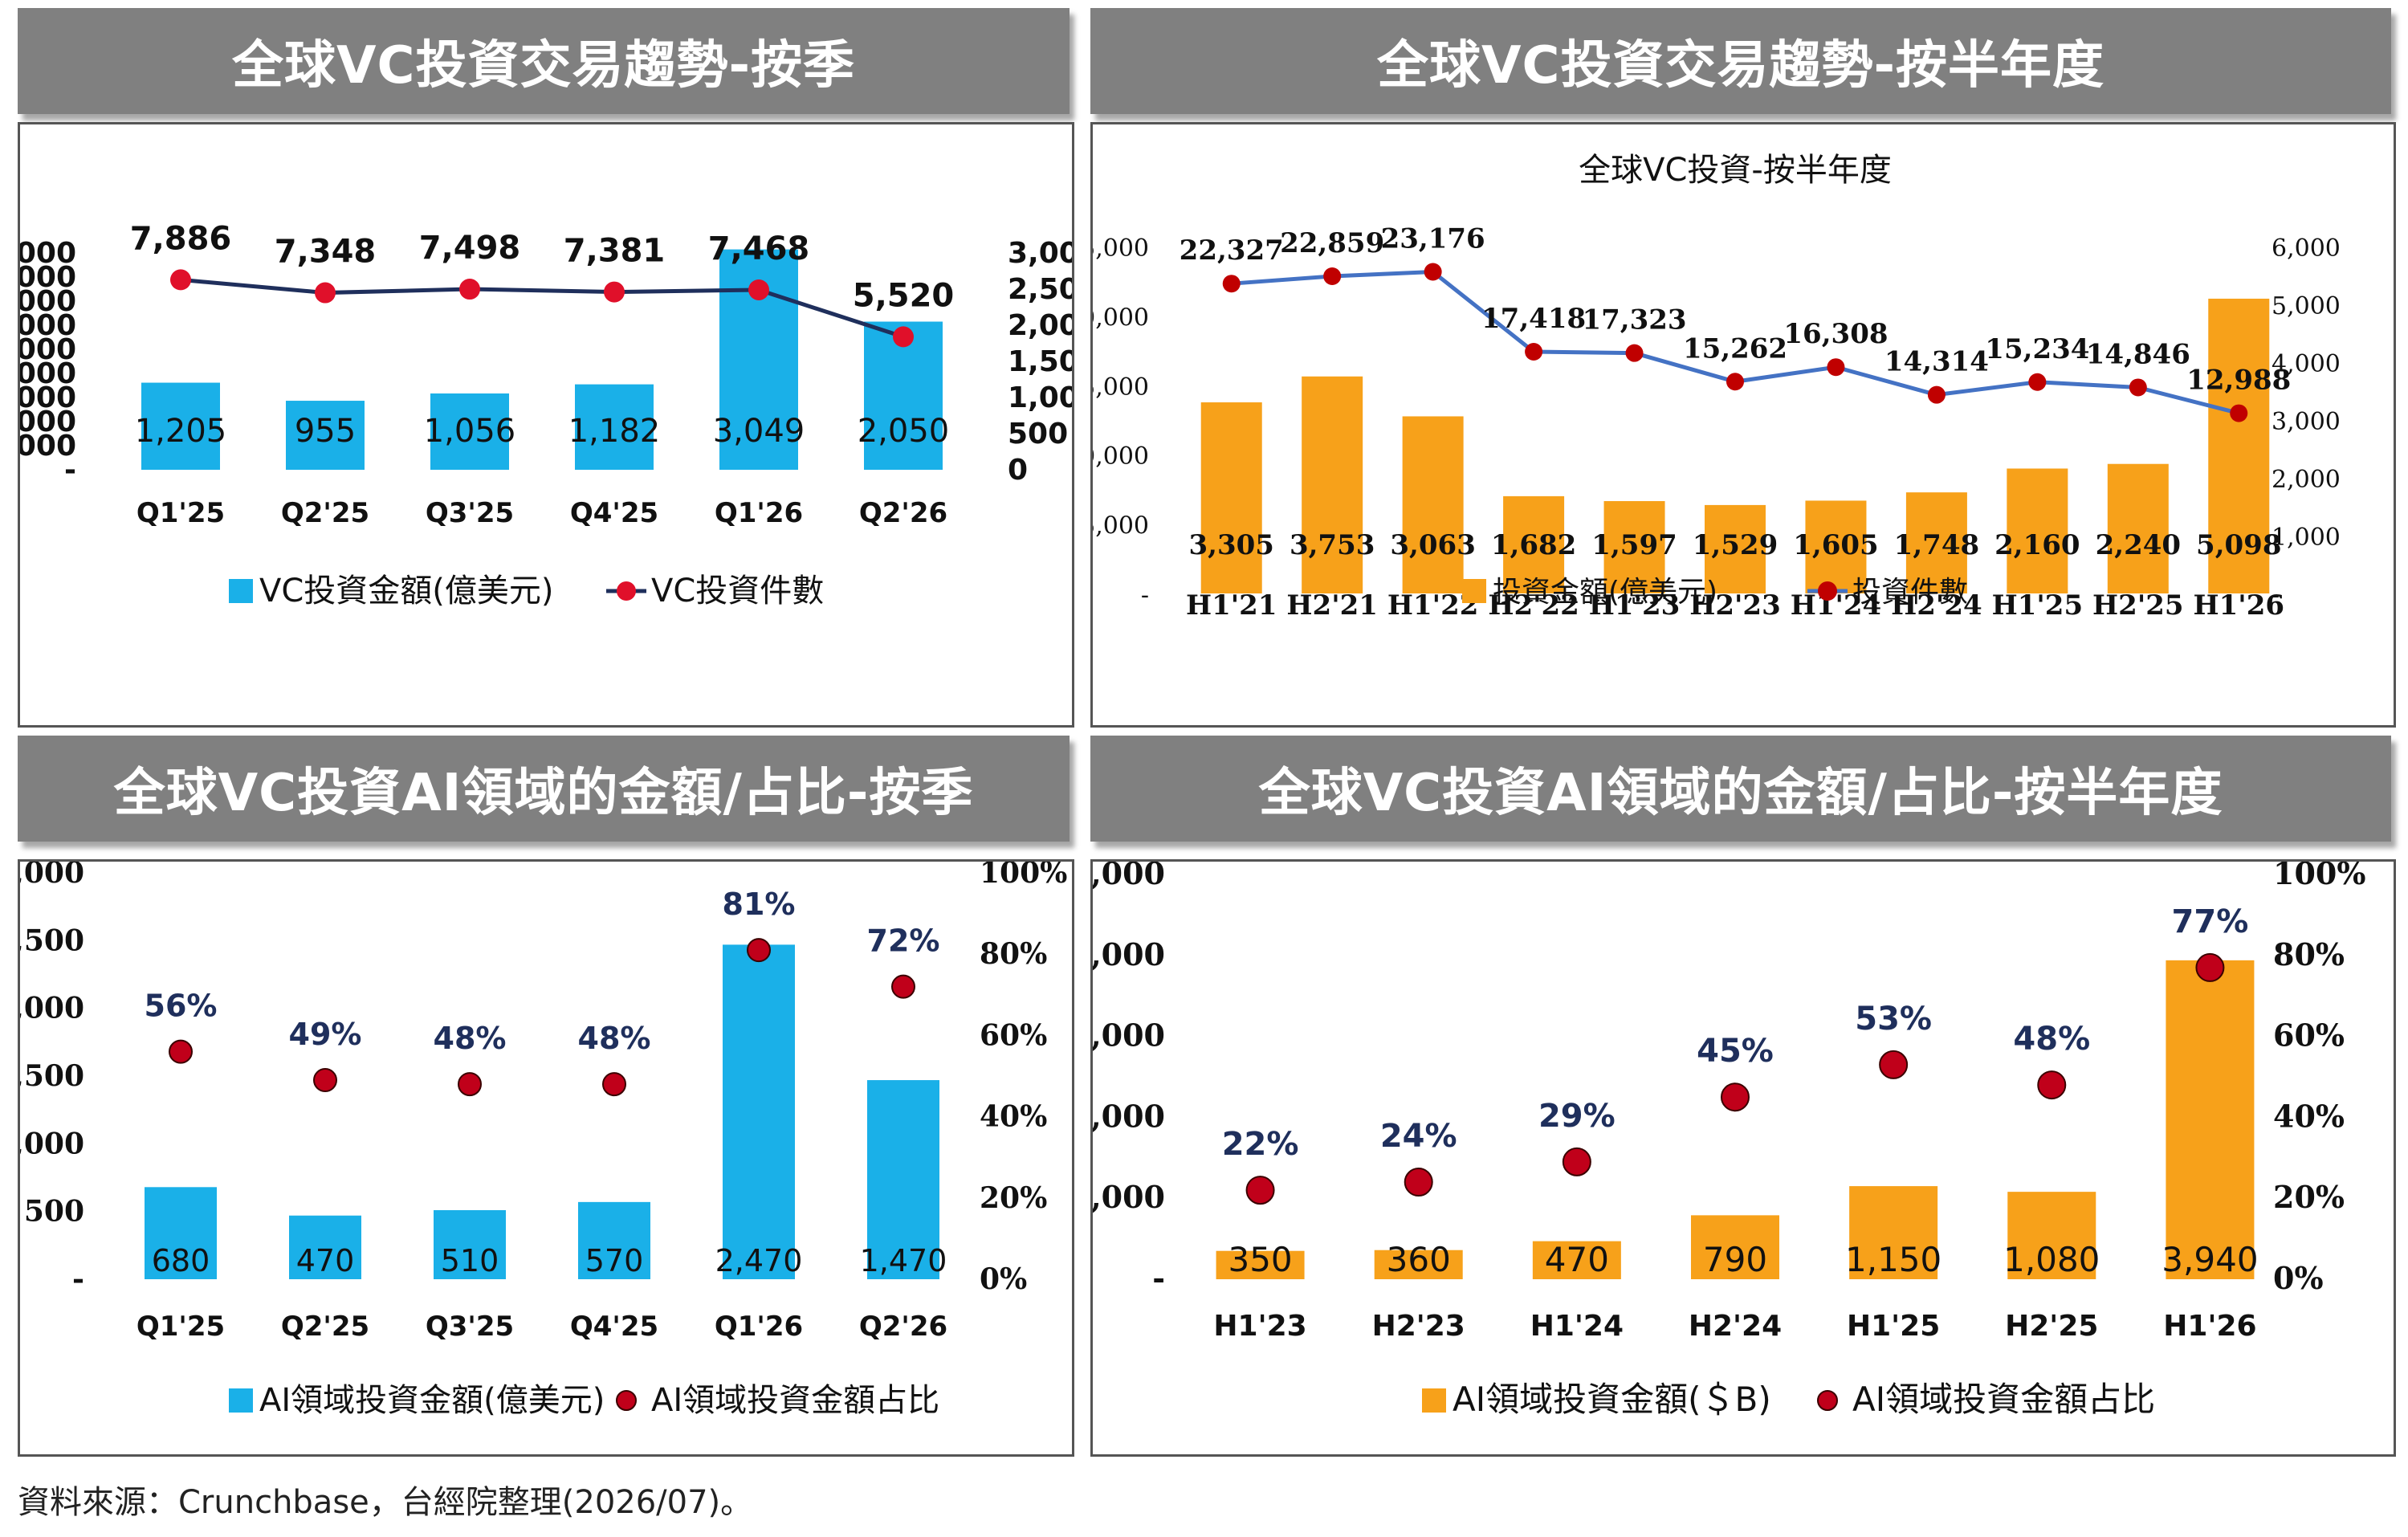  Describe the element at coordinates (1013, 1035) in the screenshot. I see `y-right-tick-label: 60%` at that location.